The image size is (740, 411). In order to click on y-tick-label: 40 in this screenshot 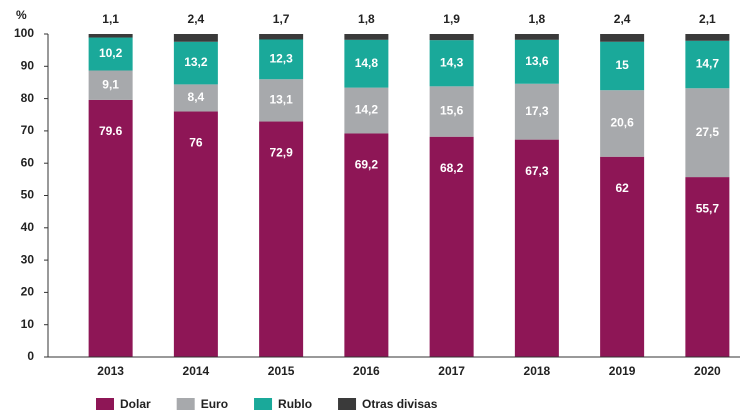, I will do `click(28, 227)`.